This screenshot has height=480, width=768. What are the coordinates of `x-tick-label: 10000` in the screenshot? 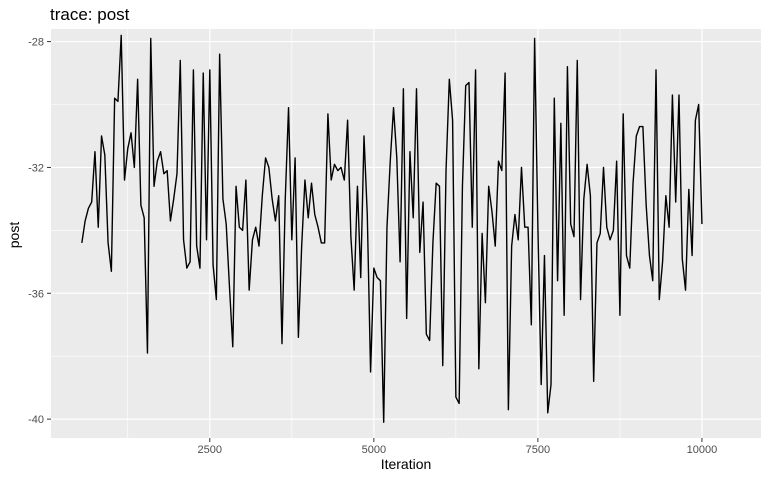 It's located at (702, 450).